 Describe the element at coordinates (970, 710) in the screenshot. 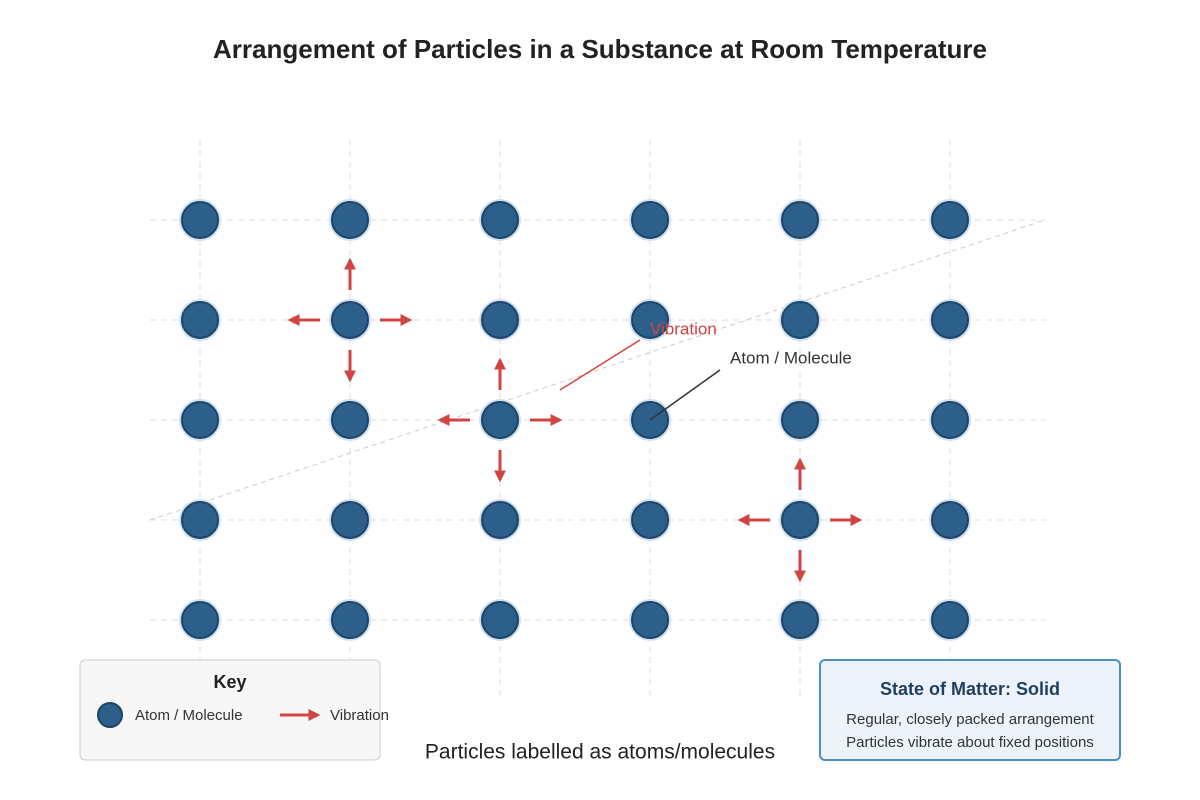

I see `info-box` at that location.